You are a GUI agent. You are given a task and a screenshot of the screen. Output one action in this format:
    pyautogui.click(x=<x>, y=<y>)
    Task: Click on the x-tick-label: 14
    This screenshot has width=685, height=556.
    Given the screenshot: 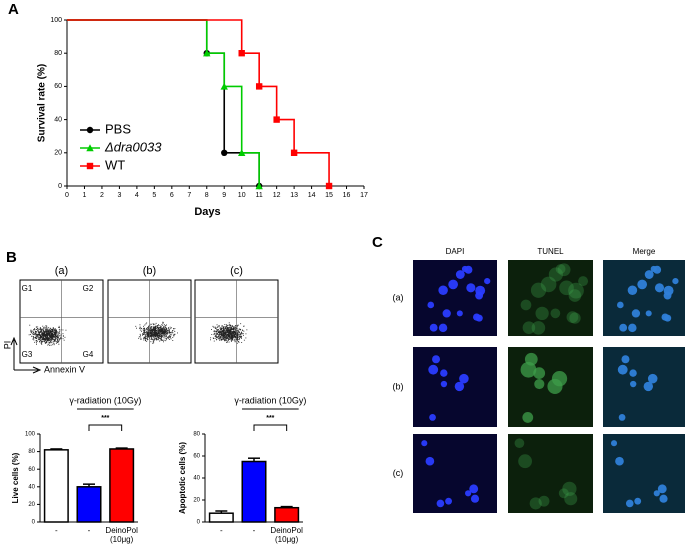 What is the action you would take?
    pyautogui.click(x=312, y=195)
    